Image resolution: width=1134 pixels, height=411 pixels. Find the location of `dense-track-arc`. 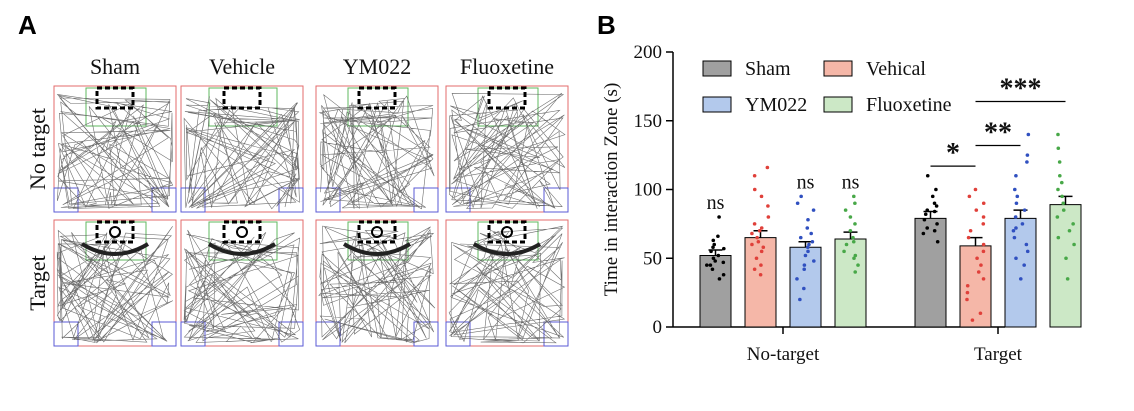

dense-track-arc is located at coordinates (242, 249).